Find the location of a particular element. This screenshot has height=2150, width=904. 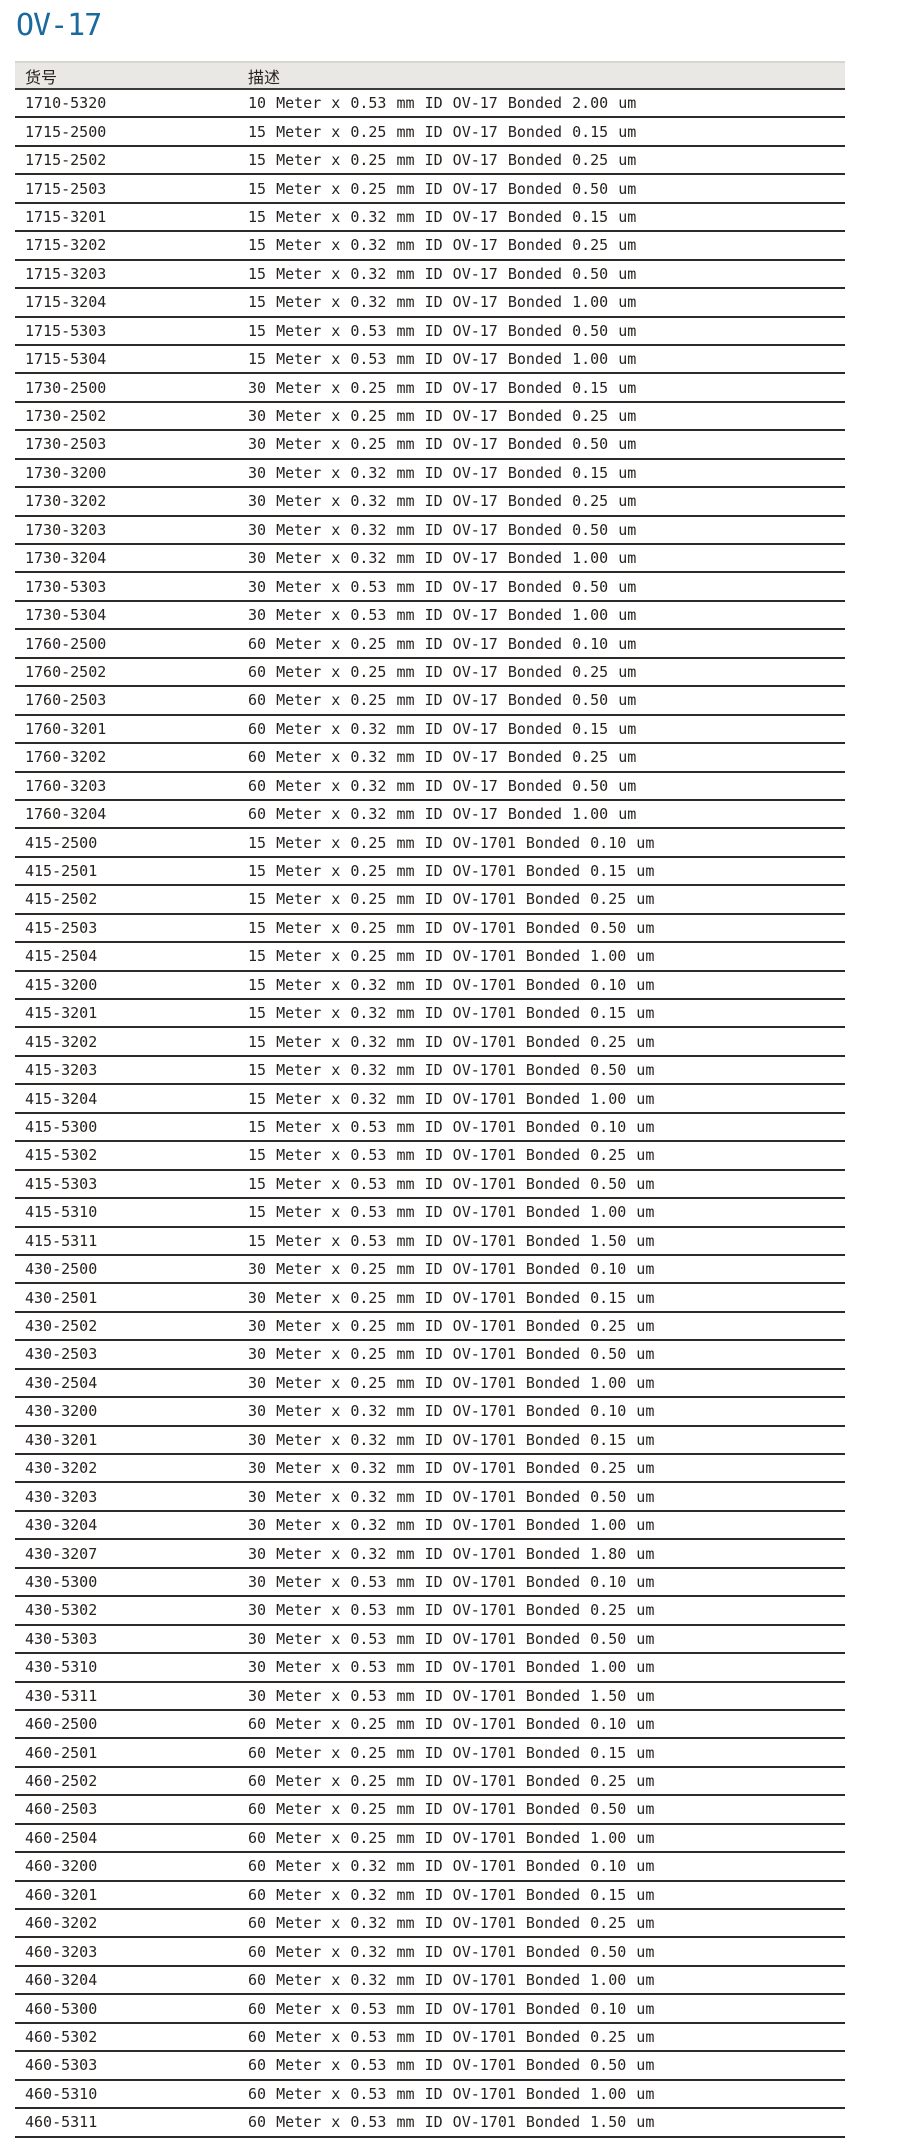

part-number-cell: 1760-2500 is located at coordinates (66, 643).